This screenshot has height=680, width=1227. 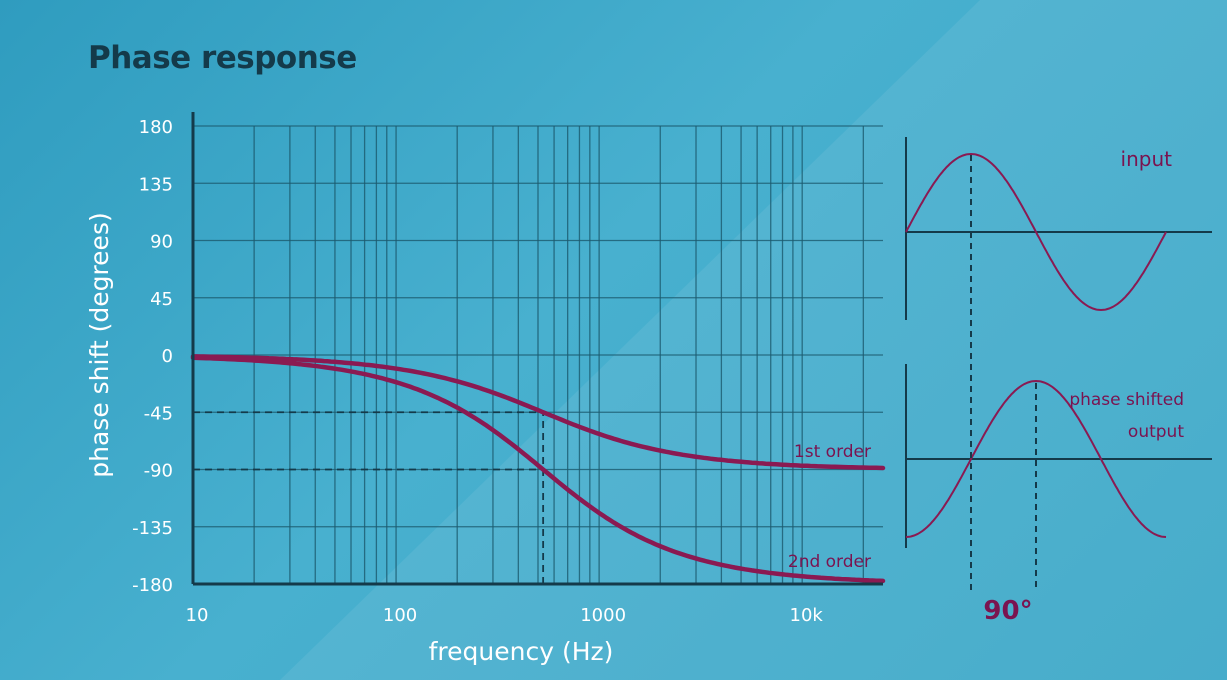 I want to click on y-tick-label: 180, so click(x=156, y=127).